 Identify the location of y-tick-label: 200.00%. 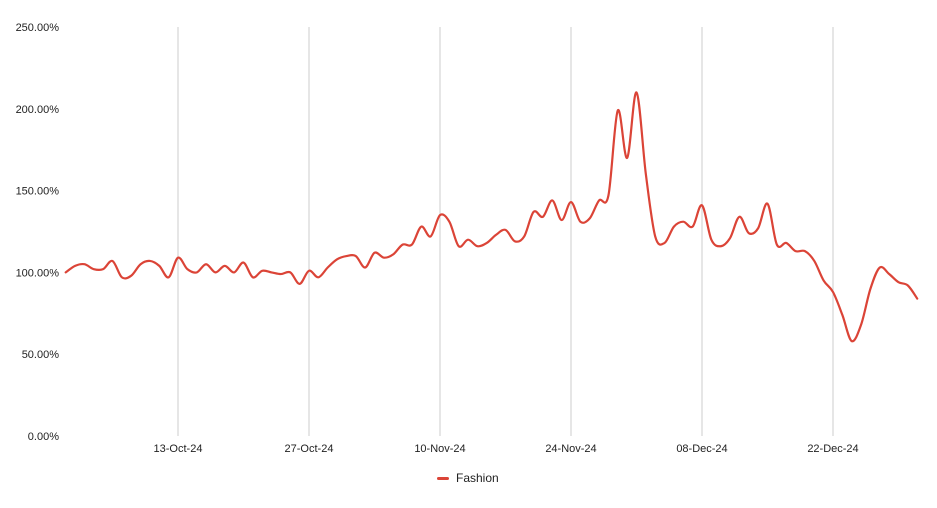
(38, 110).